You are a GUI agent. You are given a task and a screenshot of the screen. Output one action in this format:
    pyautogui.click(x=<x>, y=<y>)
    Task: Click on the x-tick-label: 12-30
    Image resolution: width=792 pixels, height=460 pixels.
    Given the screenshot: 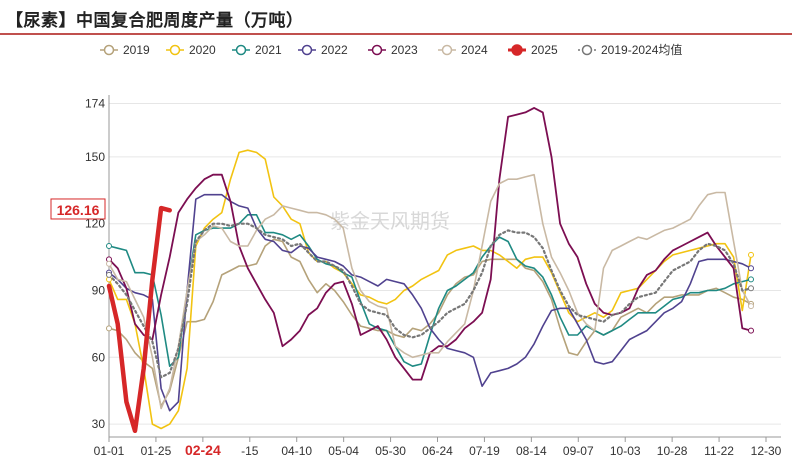 What is the action you would take?
    pyautogui.click(x=766, y=451)
    